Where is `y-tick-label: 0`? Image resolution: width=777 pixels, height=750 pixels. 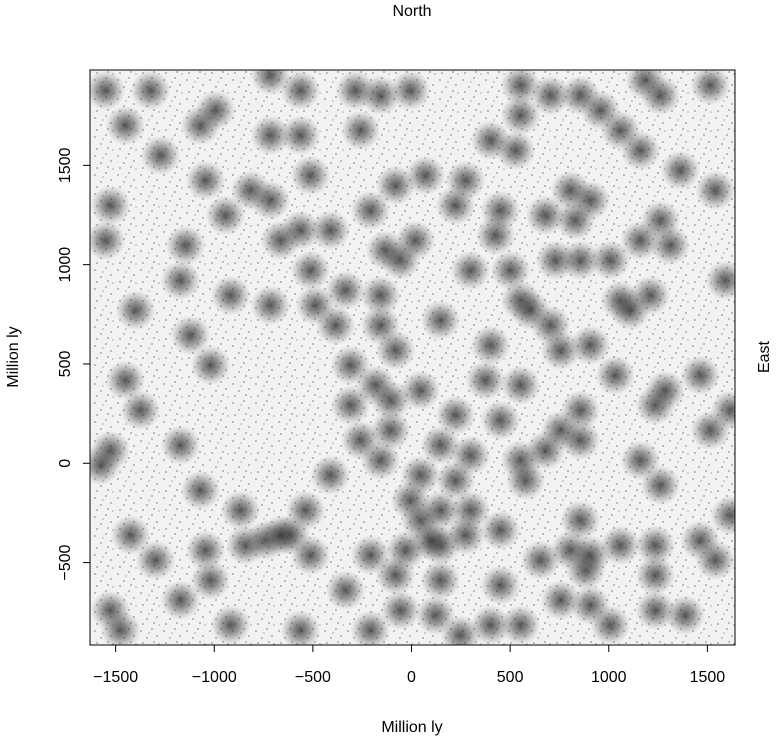
y-tick-label: 0 is located at coordinates (65, 463).